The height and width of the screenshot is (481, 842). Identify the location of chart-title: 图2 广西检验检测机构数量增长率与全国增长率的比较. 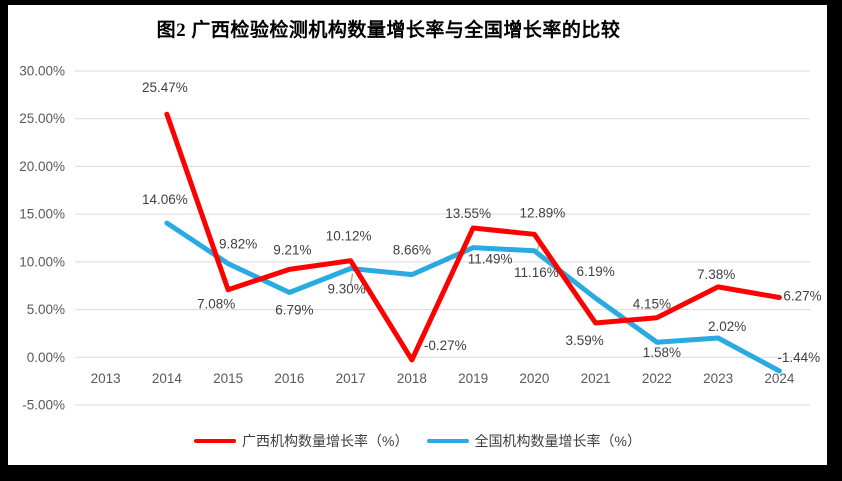
(388, 30).